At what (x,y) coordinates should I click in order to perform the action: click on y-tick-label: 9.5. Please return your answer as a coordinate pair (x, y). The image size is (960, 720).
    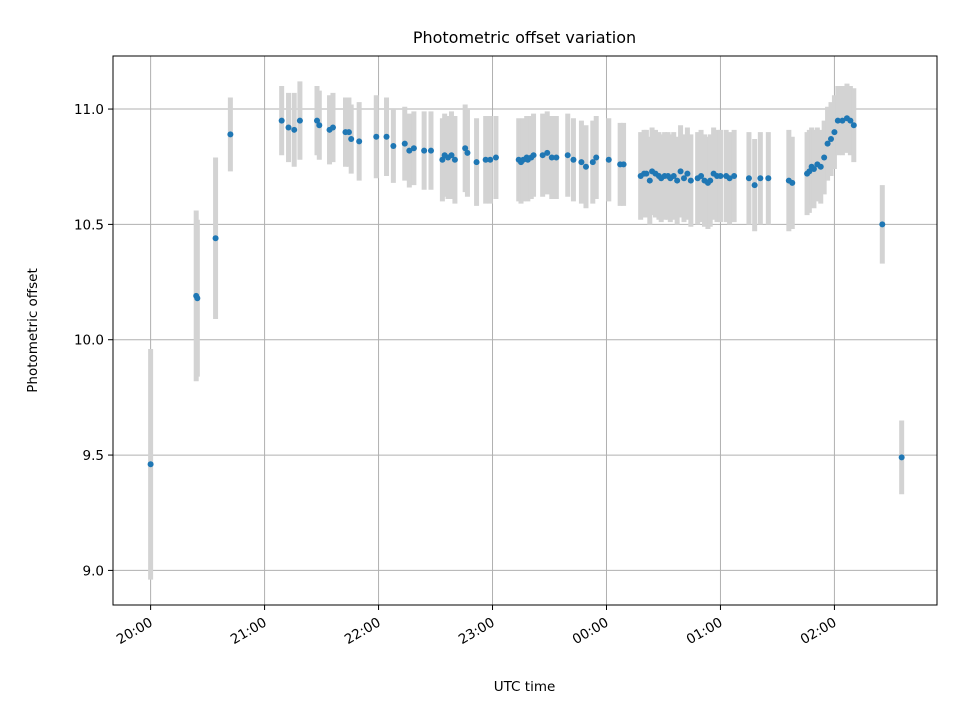
    Looking at the image, I should click on (93, 456).